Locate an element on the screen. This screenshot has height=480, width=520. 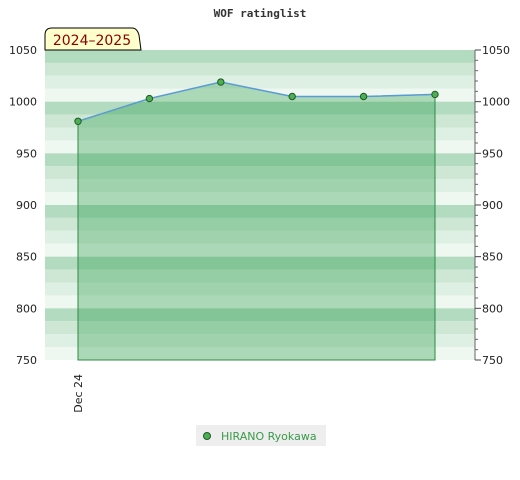
rating-line-path is located at coordinates (256, 102).